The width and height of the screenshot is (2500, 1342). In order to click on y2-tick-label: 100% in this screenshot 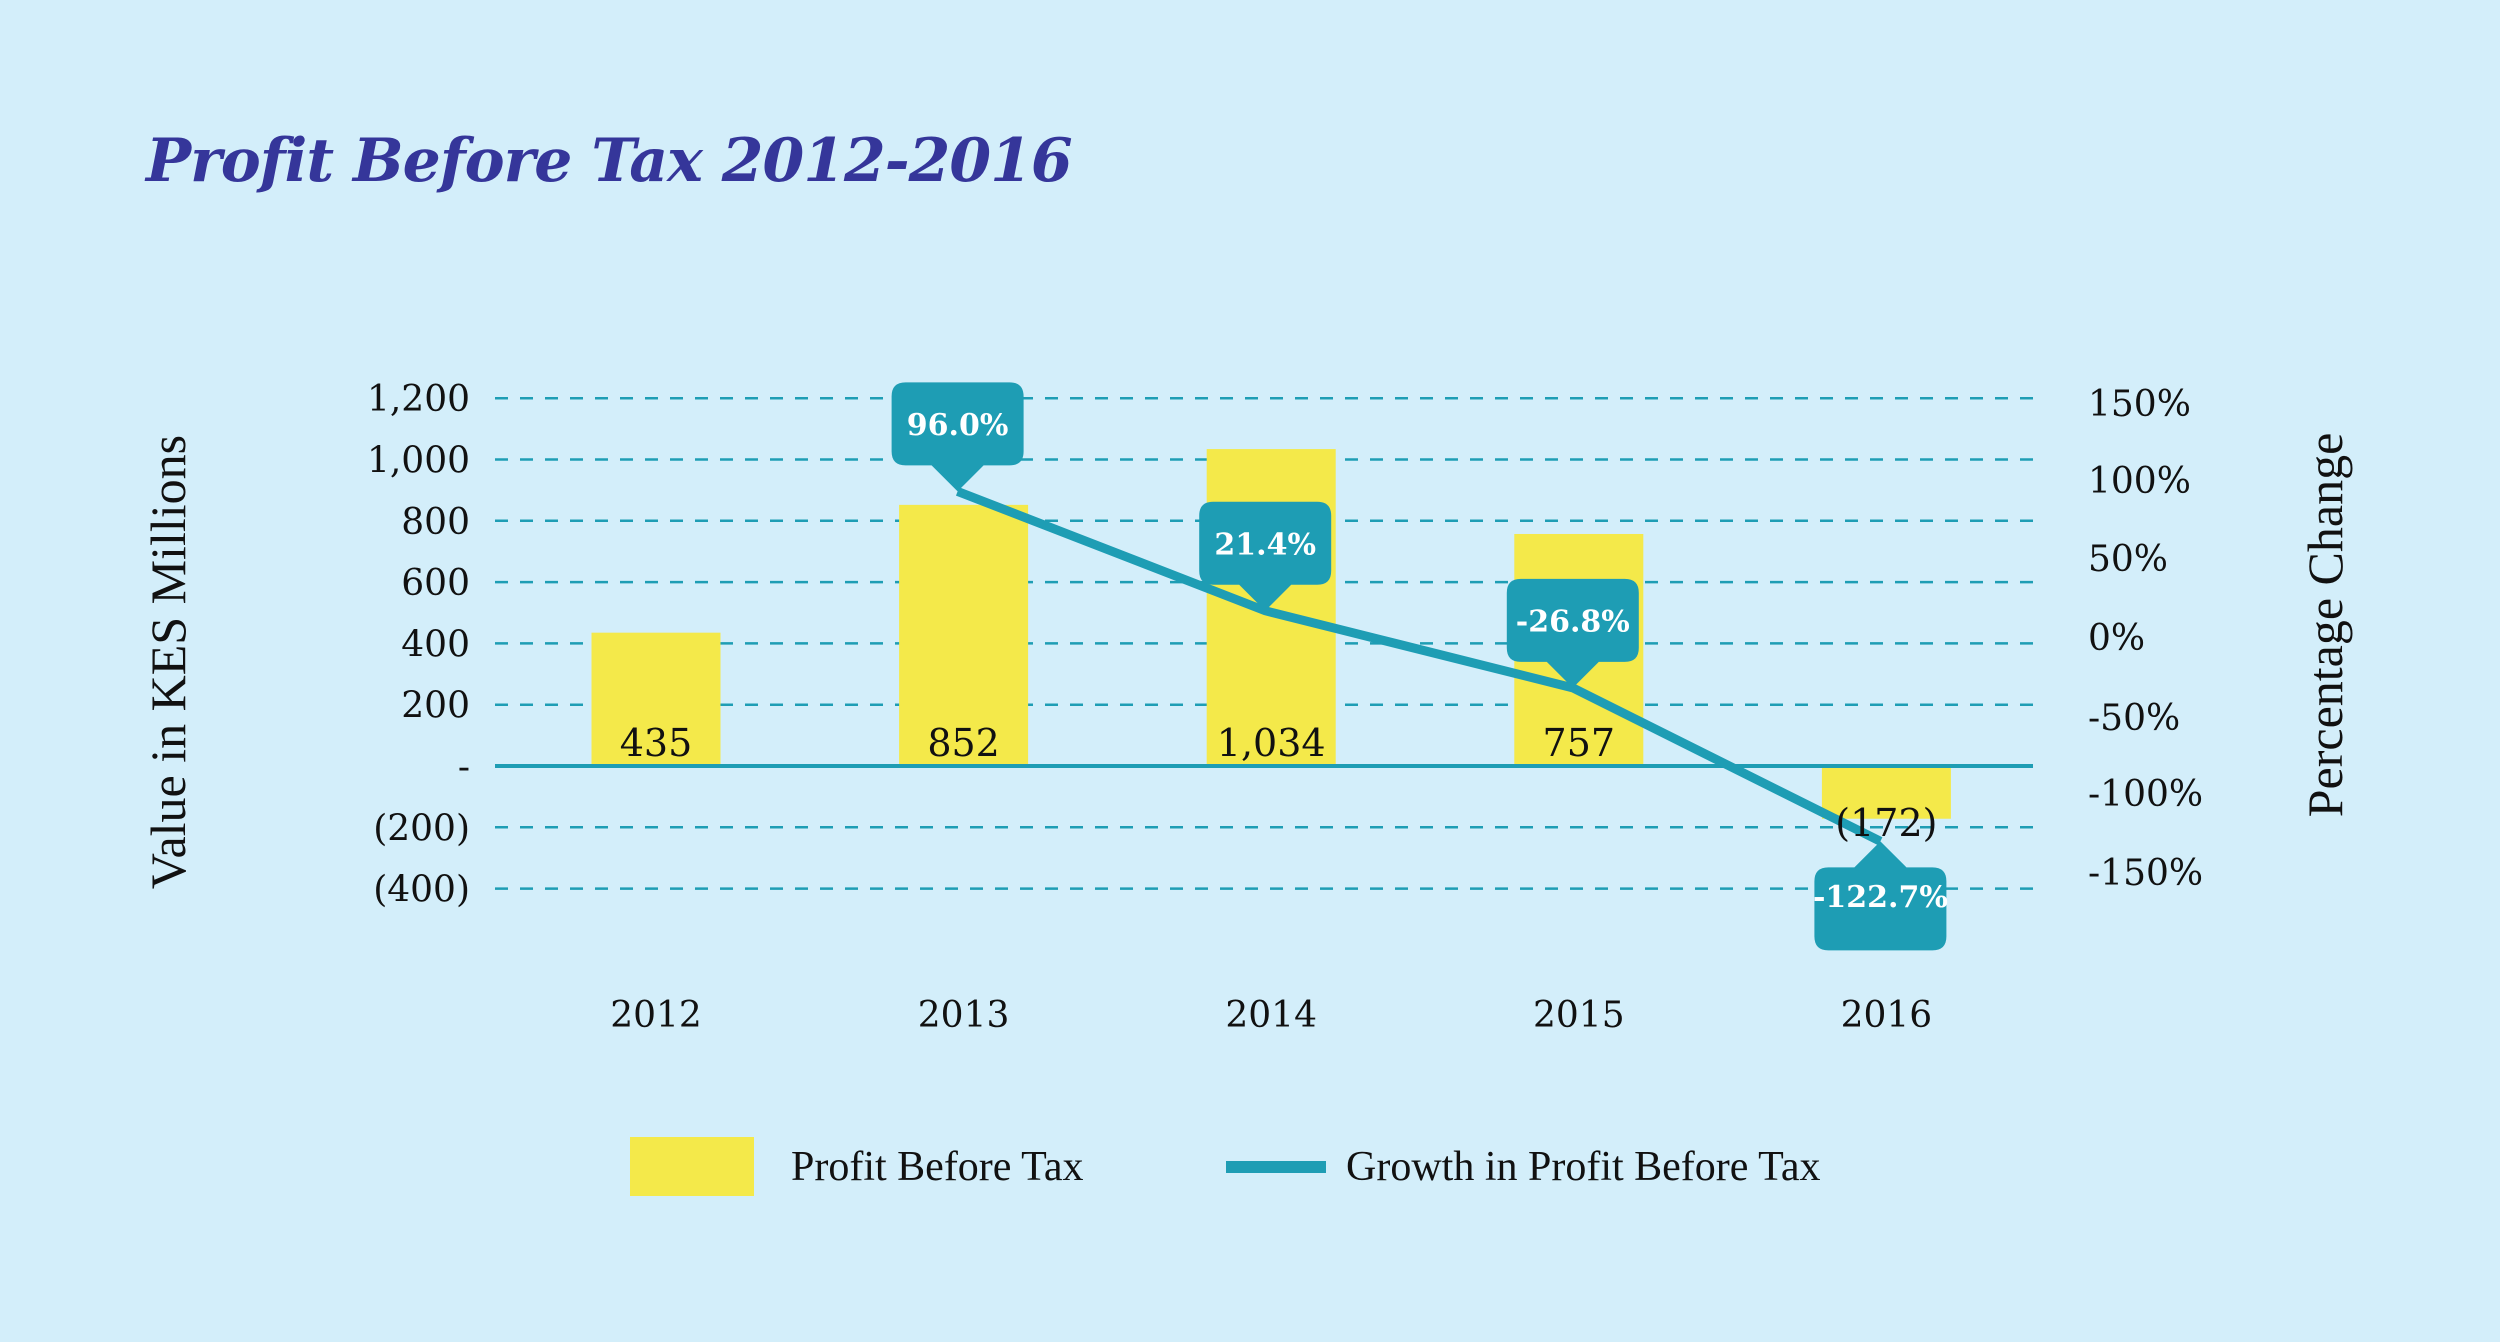, I will do `click(2139, 481)`.